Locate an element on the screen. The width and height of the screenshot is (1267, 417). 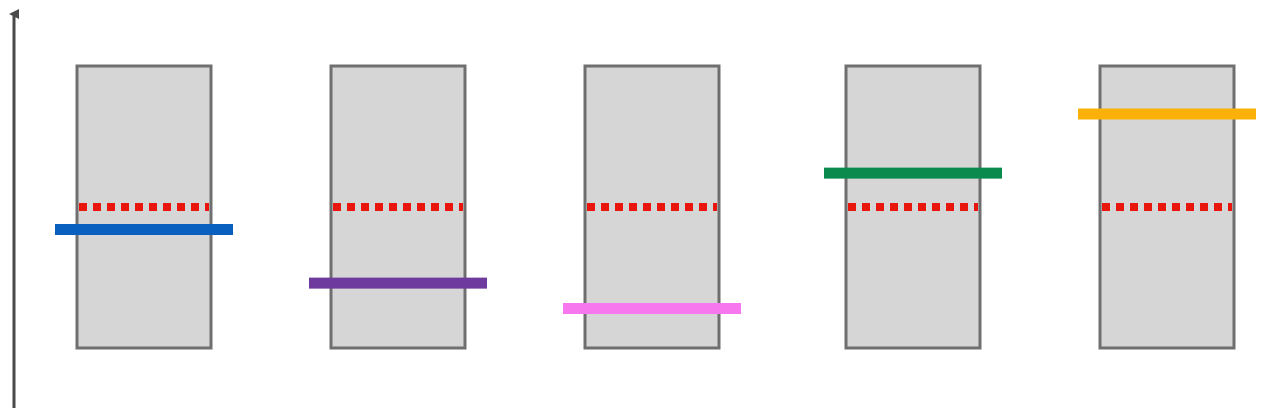
column-box-blue is located at coordinates (144, 207).